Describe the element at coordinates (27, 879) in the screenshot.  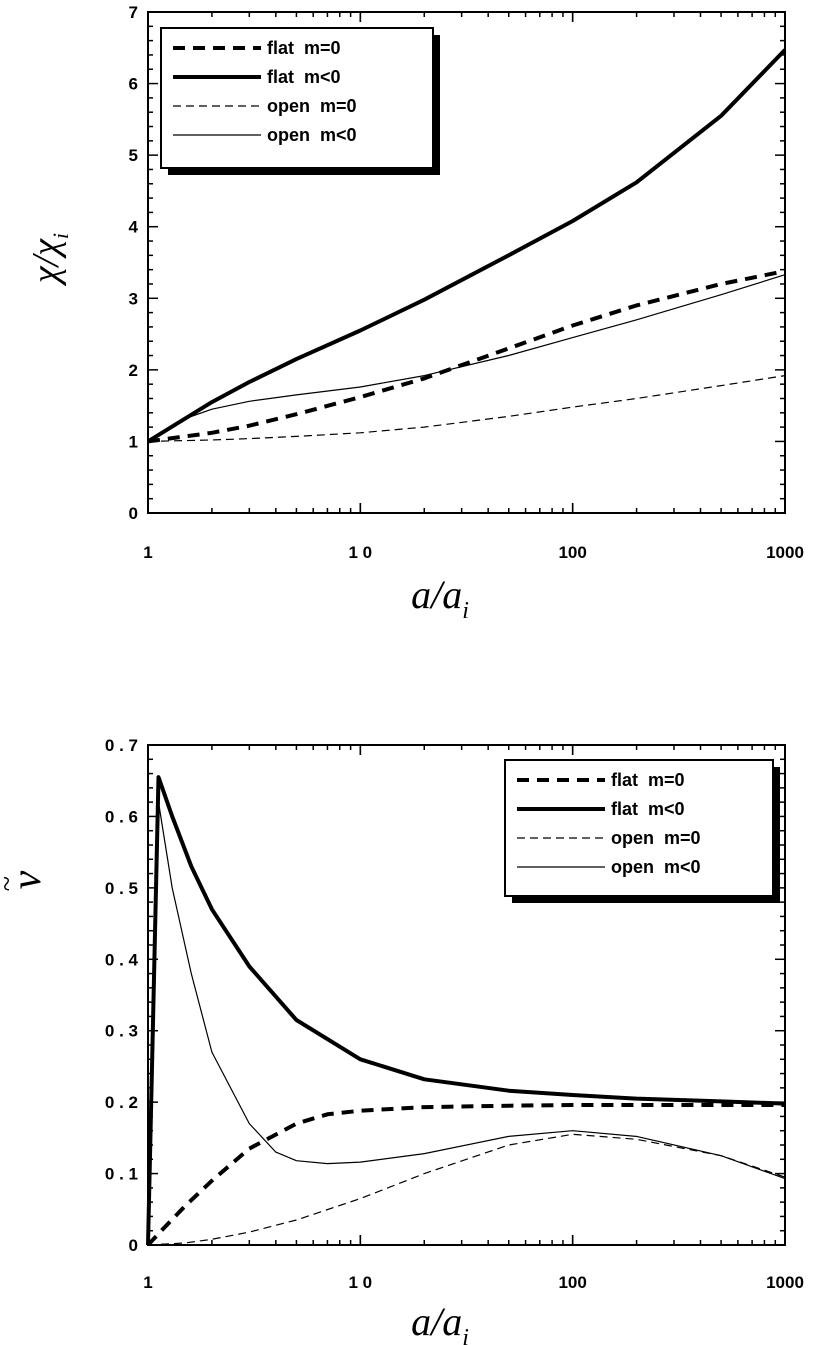
I see `y-axis-title: ν` at that location.